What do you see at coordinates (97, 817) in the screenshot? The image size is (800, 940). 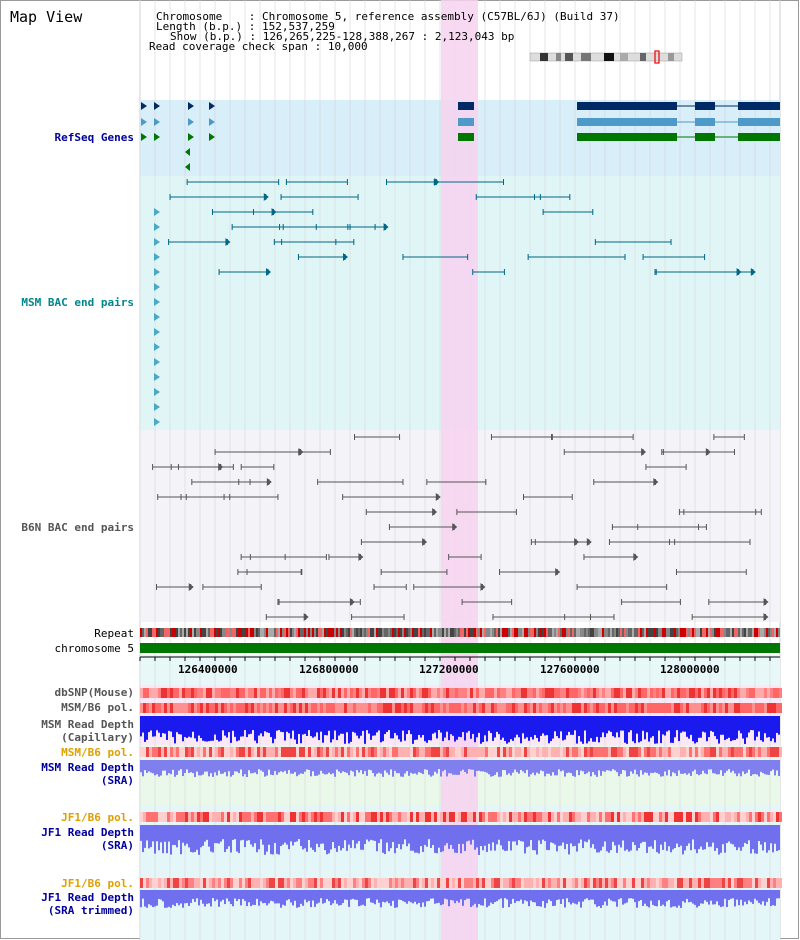 I see `track-label-jf1-b6-pol: JF1/B6 pol.` at bounding box center [97, 817].